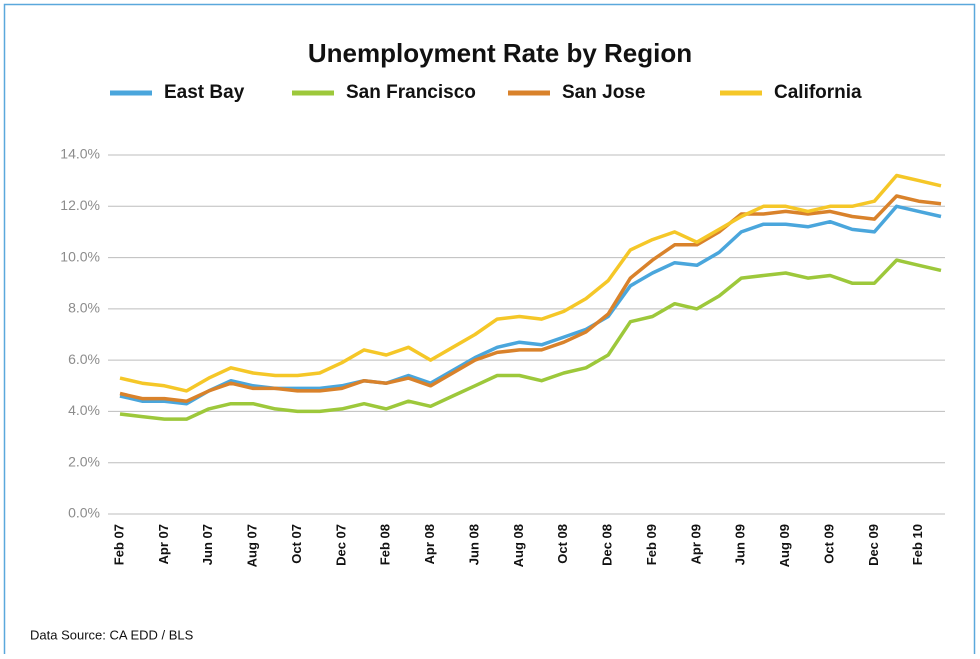 Image resolution: width=980 pixels, height=659 pixels. What do you see at coordinates (784, 545) in the screenshot?
I see `x-tick-label: Aug 09` at bounding box center [784, 545].